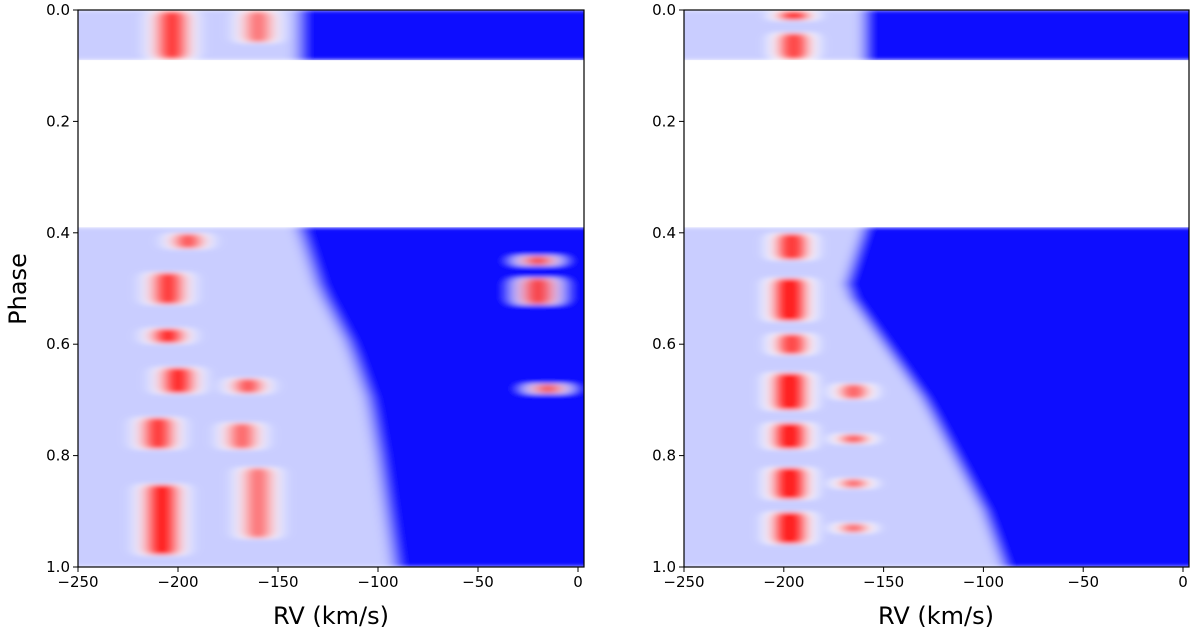  What do you see at coordinates (277, 582) in the screenshot?
I see `left-x-tick-label-2: −150` at bounding box center [277, 582].